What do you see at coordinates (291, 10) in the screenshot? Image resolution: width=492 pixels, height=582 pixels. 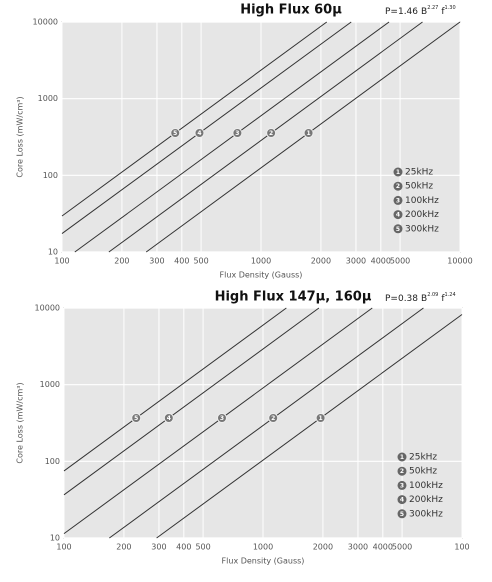 I see `chart-title: High Flux 60μ` at bounding box center [291, 10].